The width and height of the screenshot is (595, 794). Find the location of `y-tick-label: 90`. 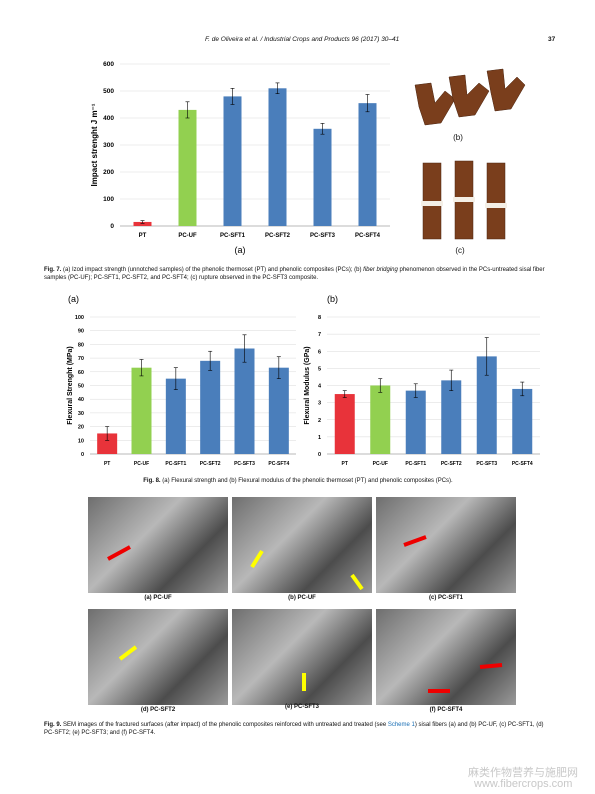

y-tick-label: 90 is located at coordinates (81, 332).